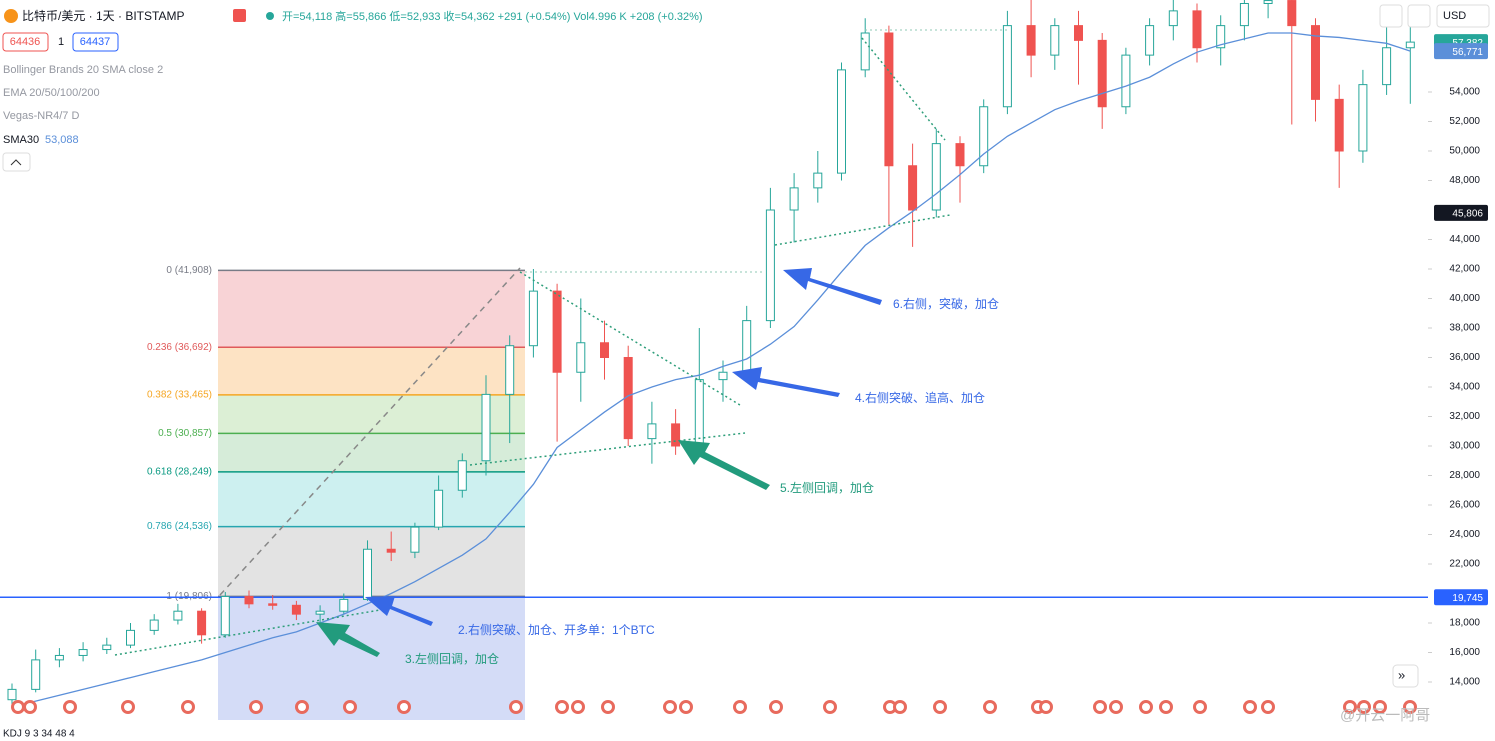 This screenshot has width=1495, height=741. I want to click on kdj: KDJ 9 3 34 48 4, so click(39, 734).